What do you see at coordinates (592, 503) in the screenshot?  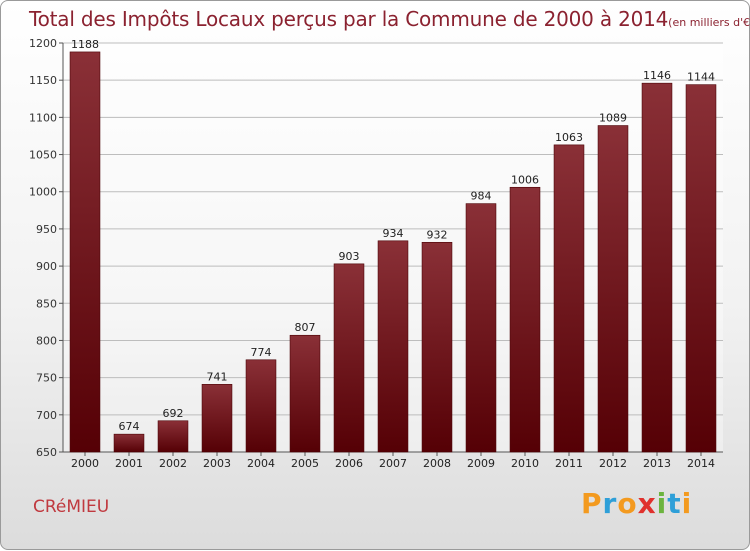 I see `brand-letter: P` at bounding box center [592, 503].